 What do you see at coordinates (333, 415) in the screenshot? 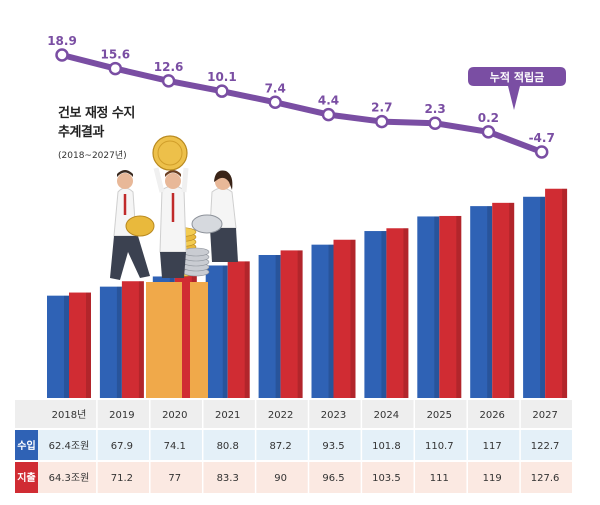
I see `year-label: 2023` at bounding box center [333, 415].